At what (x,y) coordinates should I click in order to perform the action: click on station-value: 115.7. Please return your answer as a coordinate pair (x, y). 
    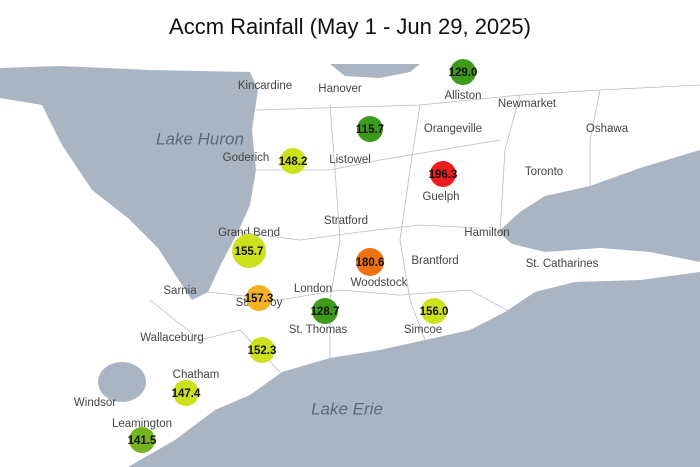
    Looking at the image, I should click on (370, 130).